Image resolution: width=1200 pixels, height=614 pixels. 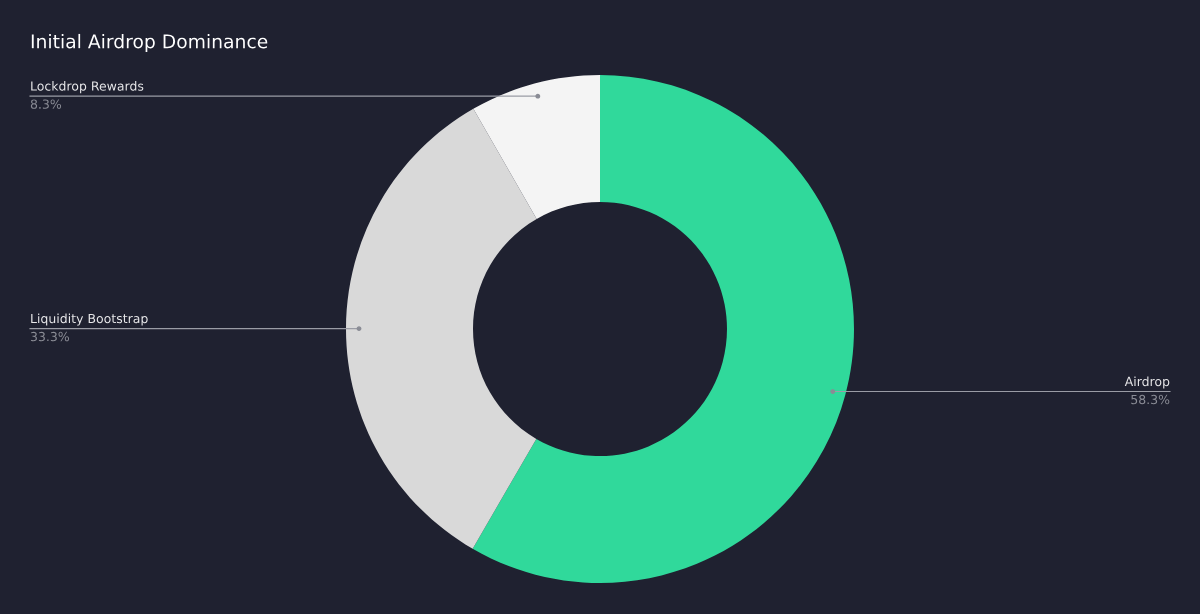 I want to click on data-label: 33.3%, so click(x=50, y=336).